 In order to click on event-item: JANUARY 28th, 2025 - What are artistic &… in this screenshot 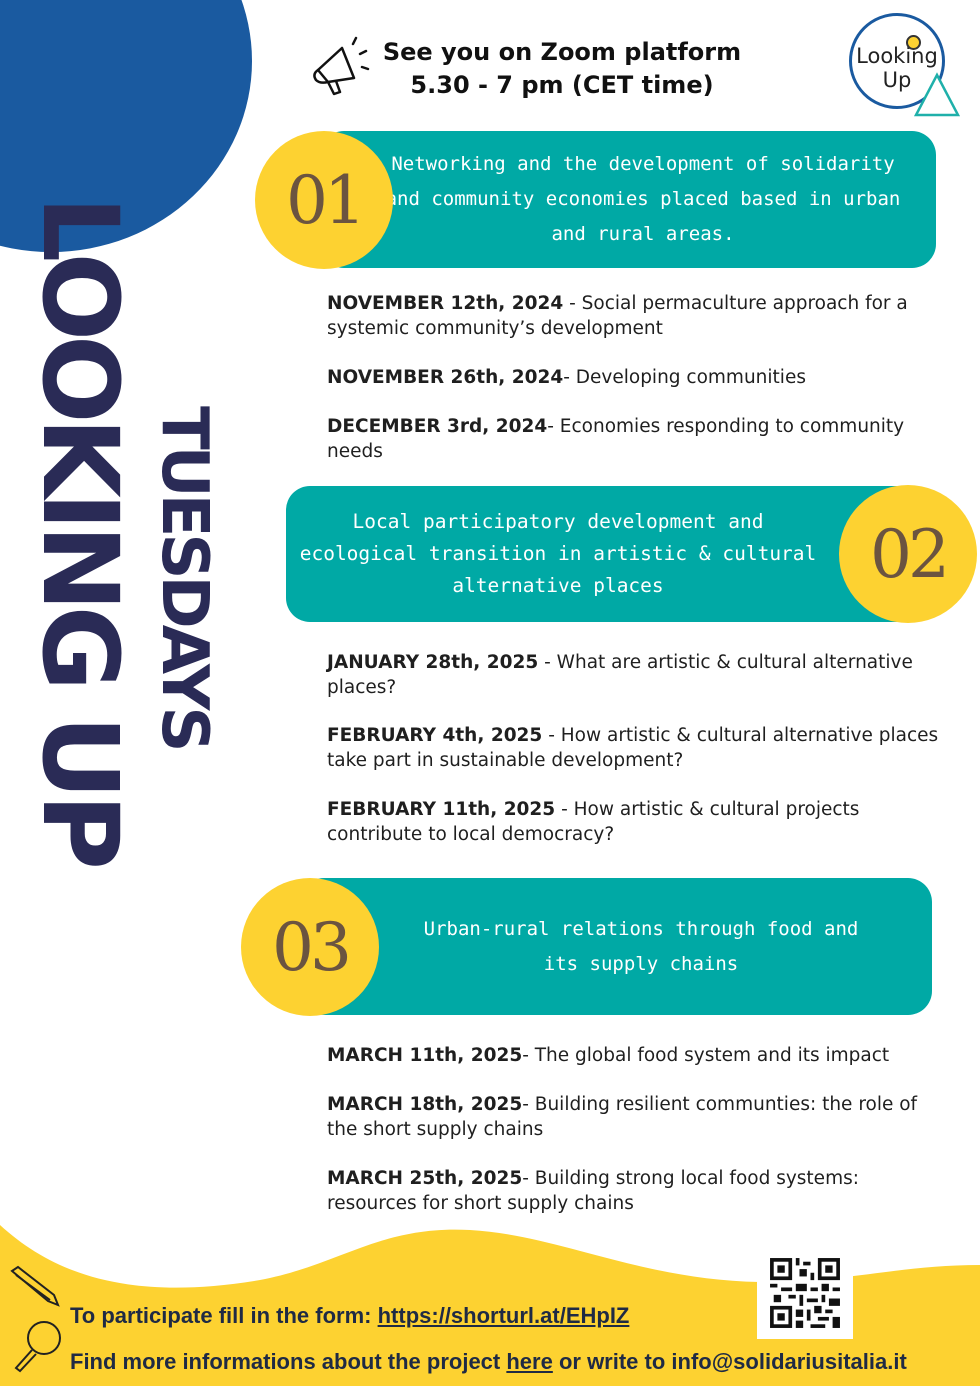, I will do `click(620, 675)`.